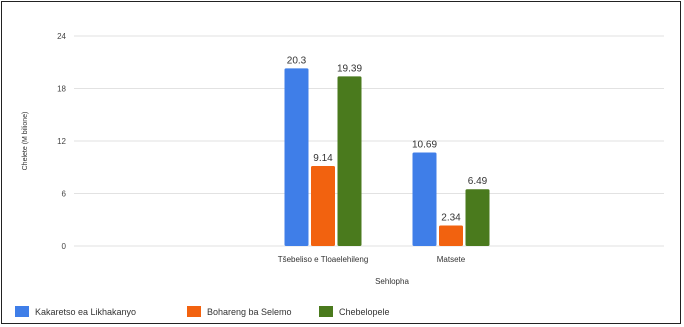  What do you see at coordinates (349, 68) in the screenshot?
I see `data-label: 19.39` at bounding box center [349, 68].